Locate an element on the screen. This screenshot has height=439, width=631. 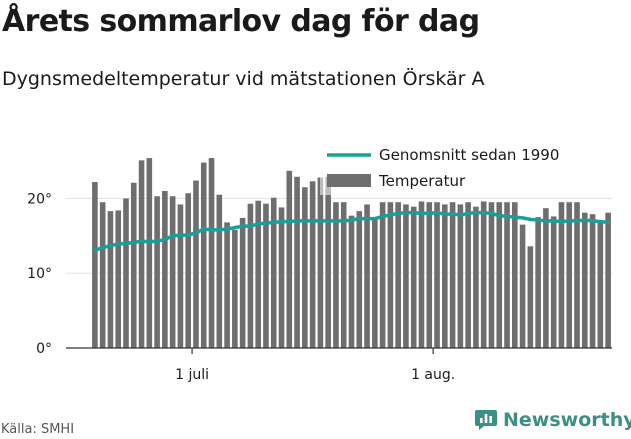
legend-label-average: Genomsnitt sedan 1990 is located at coordinates (469, 155).